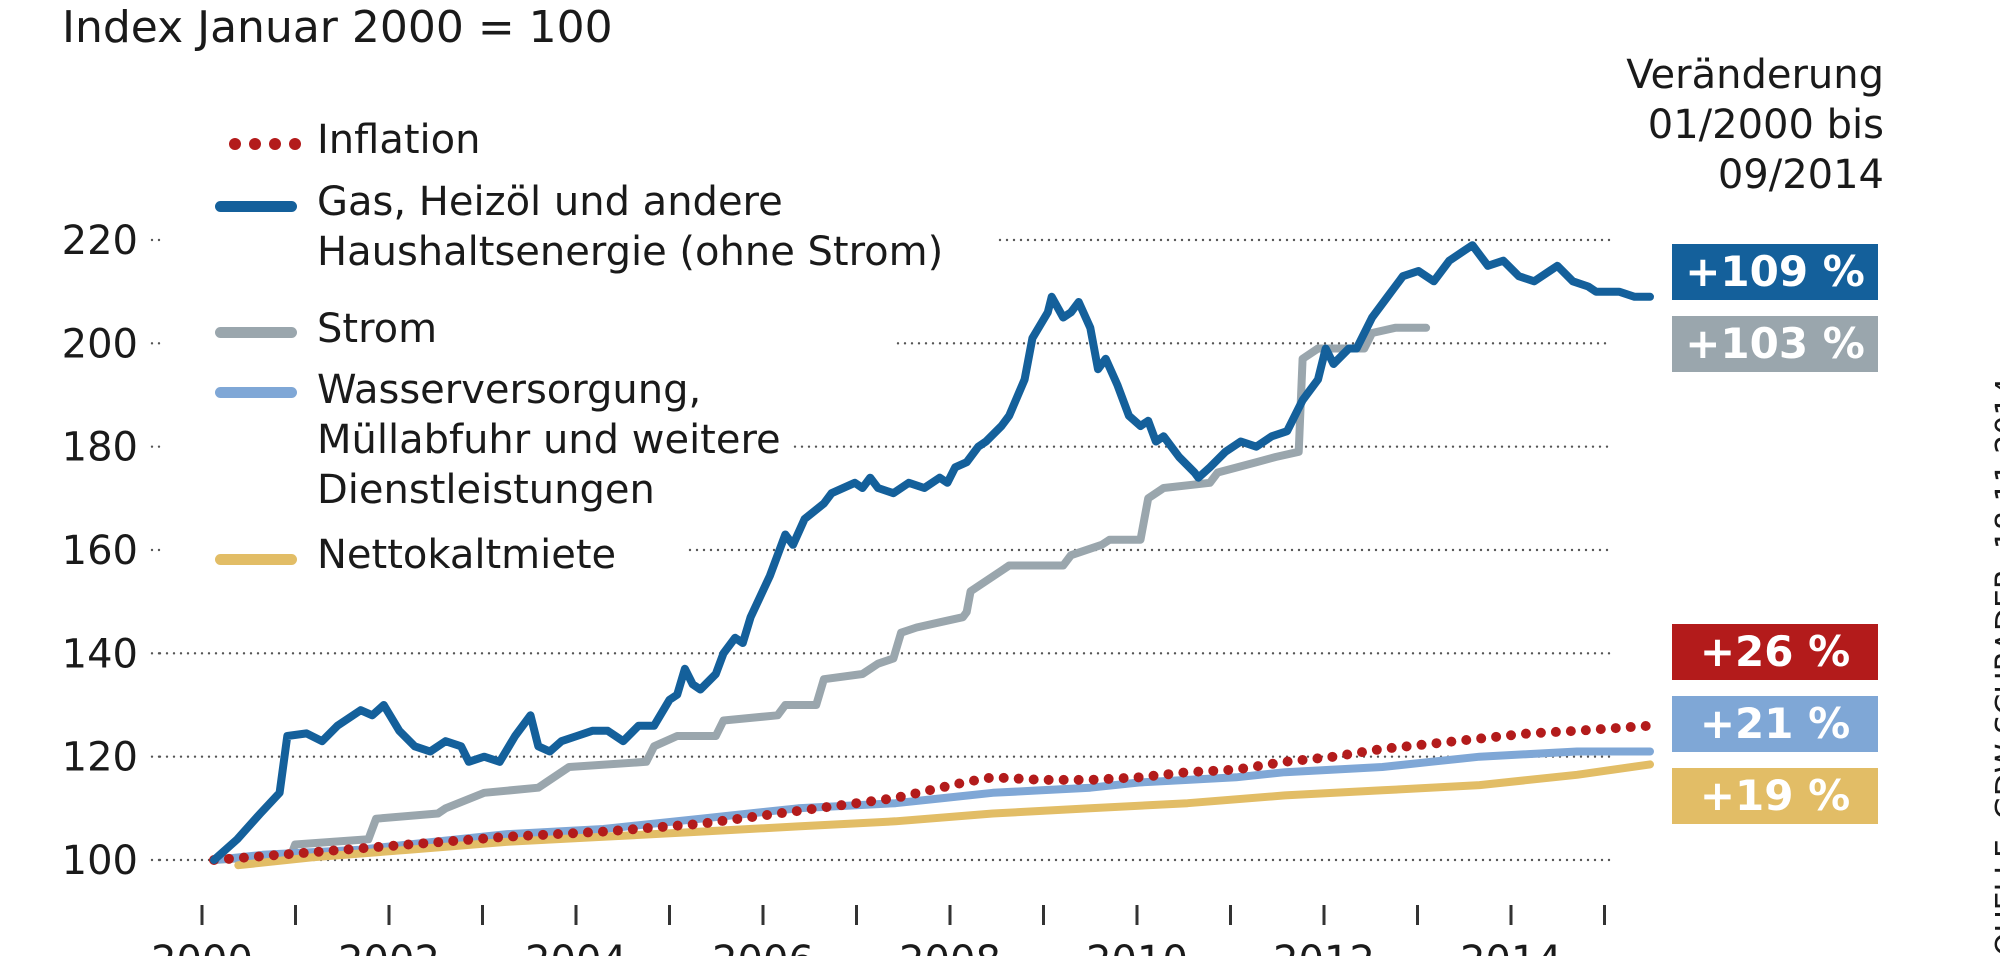 This screenshot has height=956, width=2000. I want to click on x-tick-label: 2012, so click(1324, 947).